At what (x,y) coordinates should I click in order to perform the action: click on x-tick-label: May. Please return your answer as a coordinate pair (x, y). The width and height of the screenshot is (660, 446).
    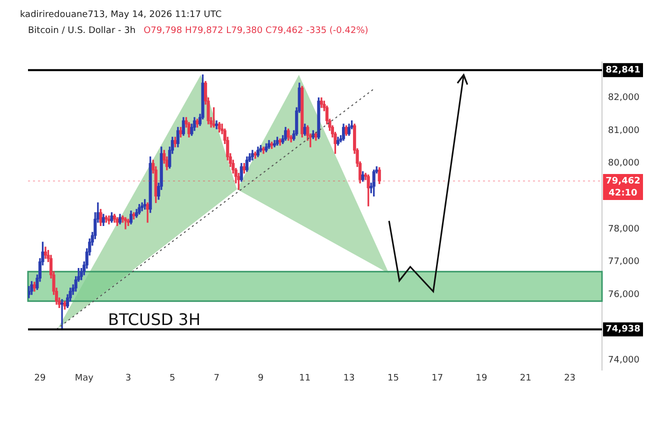
    Looking at the image, I should click on (84, 379).